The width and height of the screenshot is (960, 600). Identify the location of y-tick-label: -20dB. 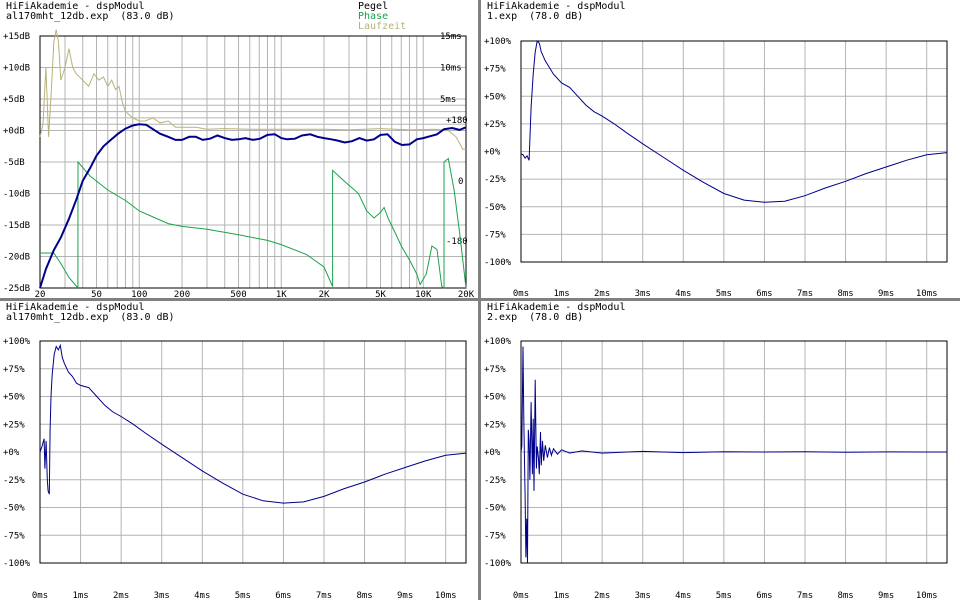
(16, 258).